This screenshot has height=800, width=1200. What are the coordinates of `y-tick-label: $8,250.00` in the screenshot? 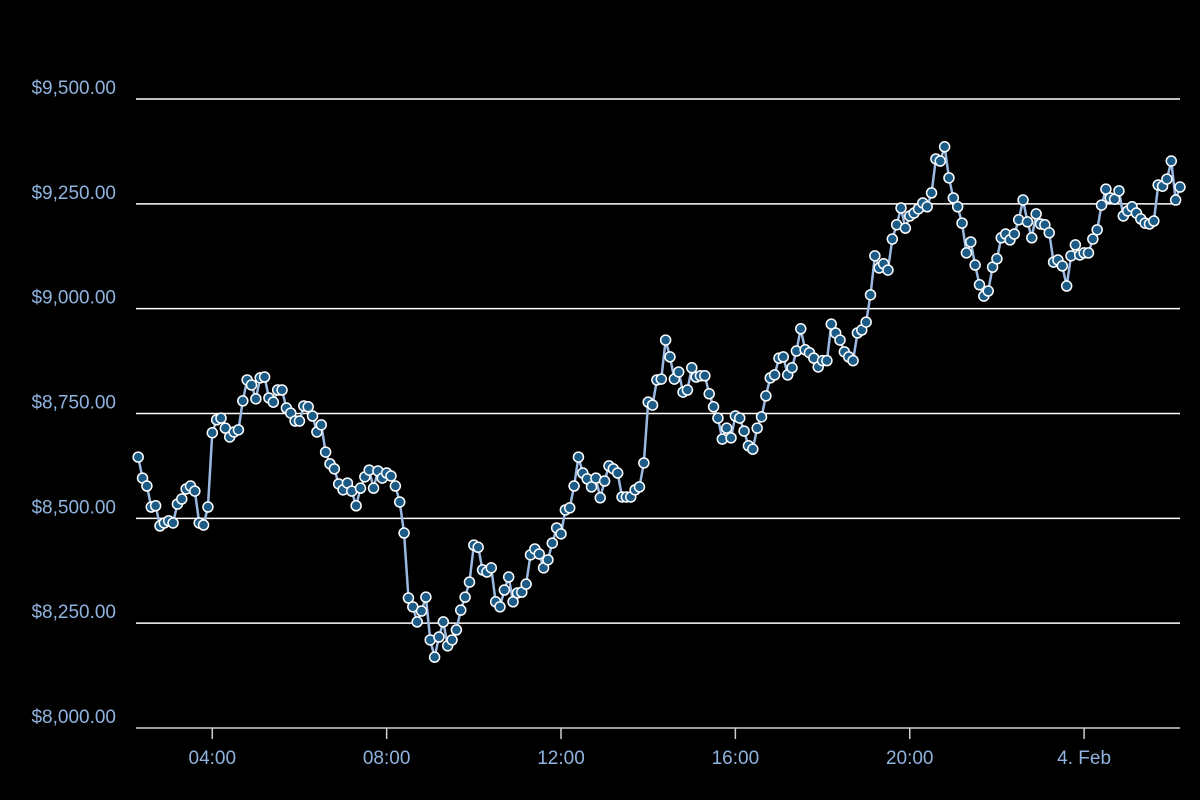 It's located at (73, 612).